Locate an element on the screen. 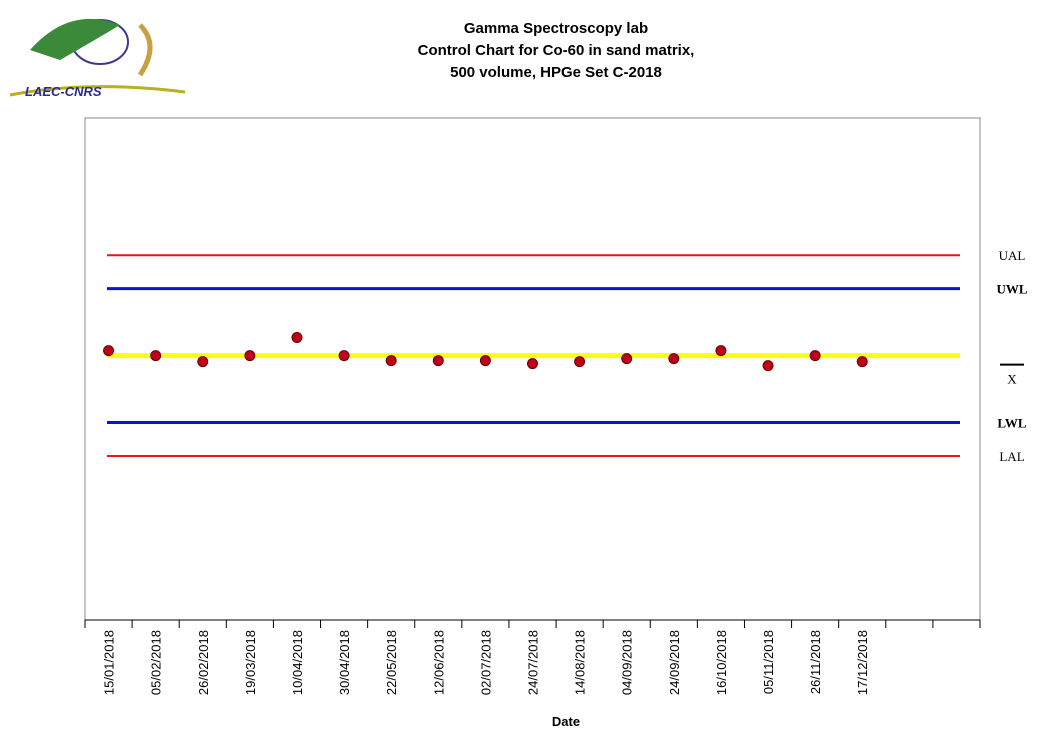 This screenshot has height=735, width=1037. x-axis-label: Date is located at coordinates (566, 721).